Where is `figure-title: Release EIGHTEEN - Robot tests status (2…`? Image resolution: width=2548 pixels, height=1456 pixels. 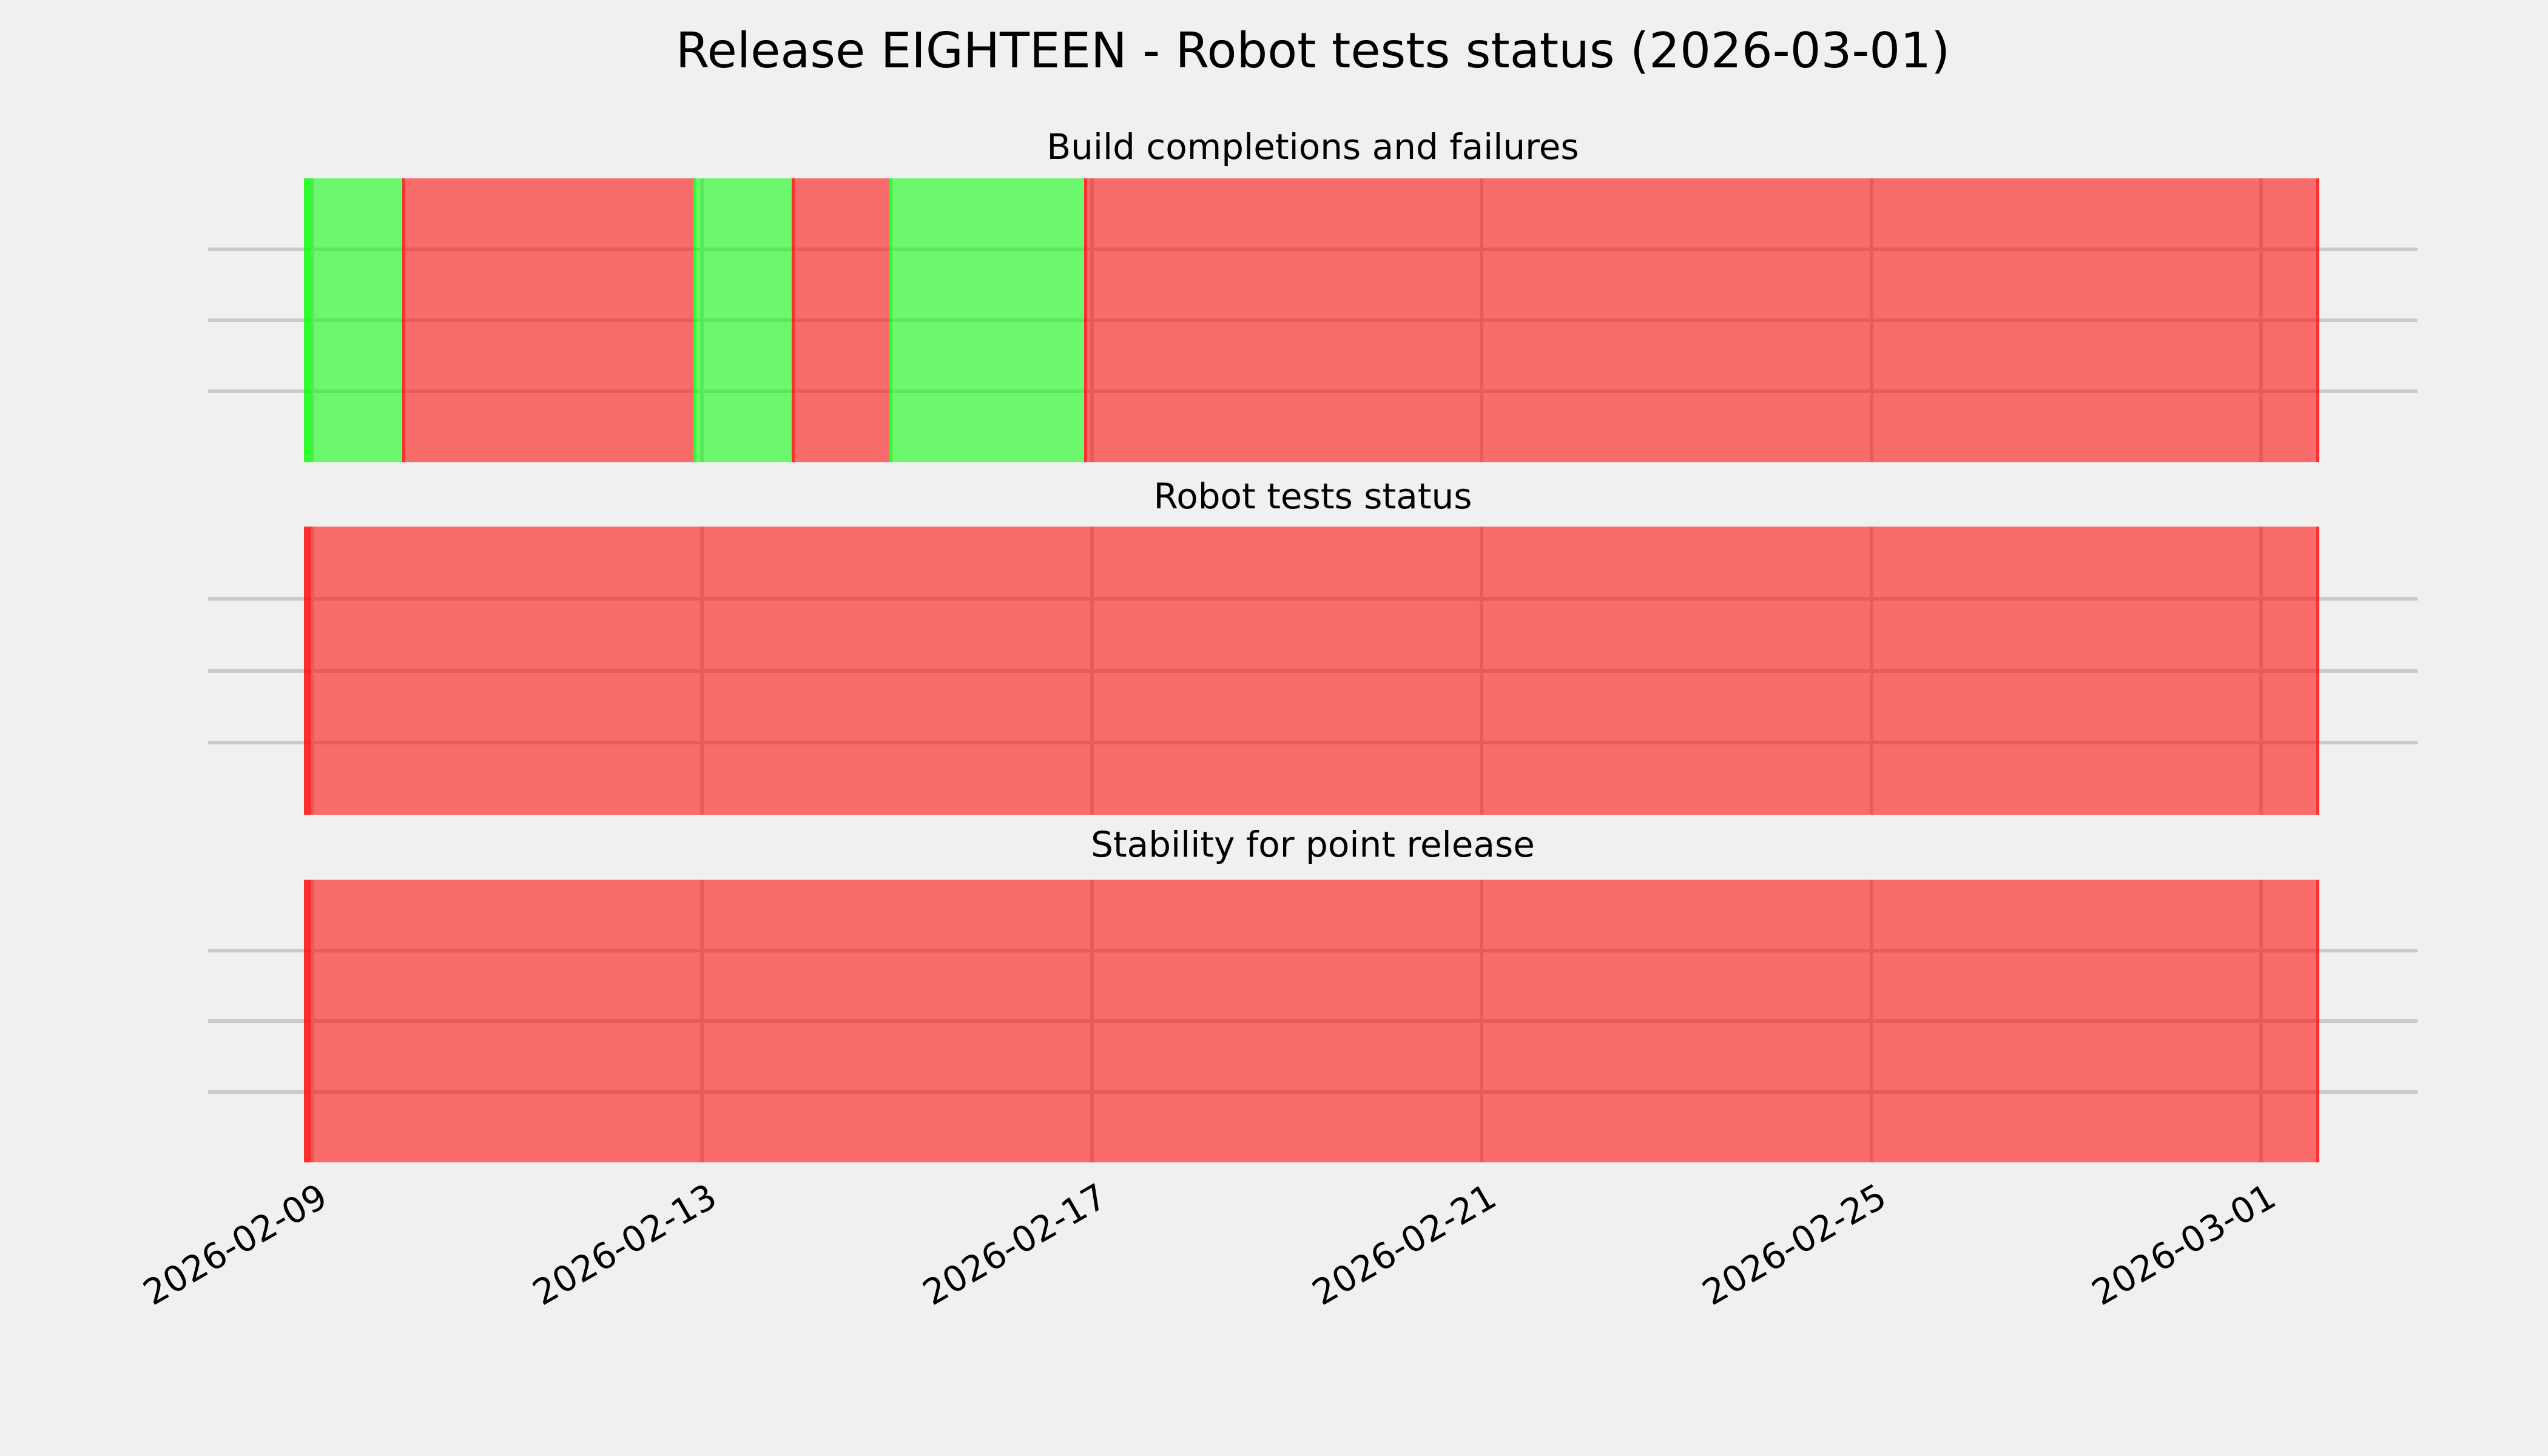
figure-title: Release EIGHTEEN - Robot tests status (2… is located at coordinates (1312, 50).